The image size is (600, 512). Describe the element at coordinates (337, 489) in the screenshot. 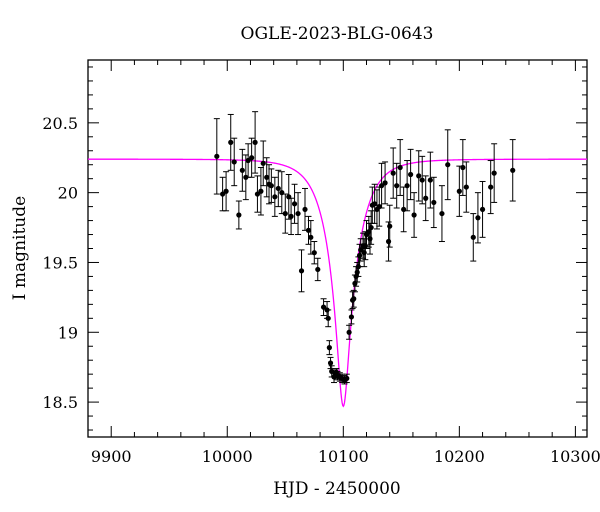

I see `x-axis-label: HJD - 2450000` at that location.